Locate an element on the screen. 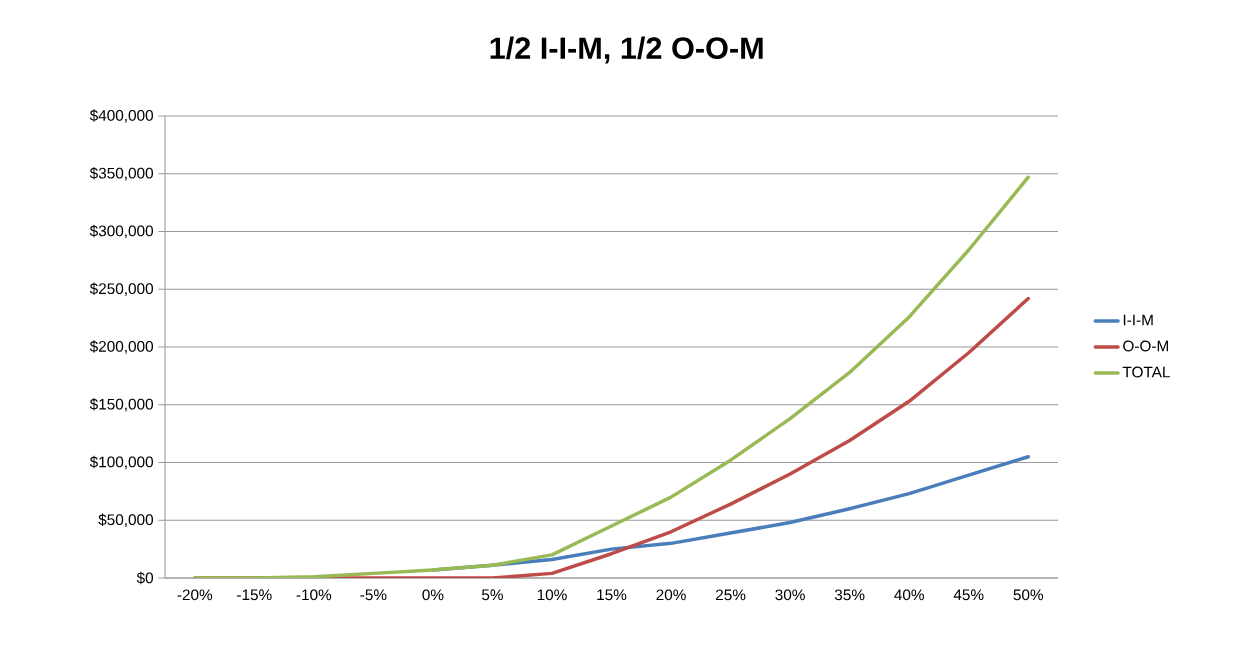  x-tick-label: 40% is located at coordinates (909, 595).